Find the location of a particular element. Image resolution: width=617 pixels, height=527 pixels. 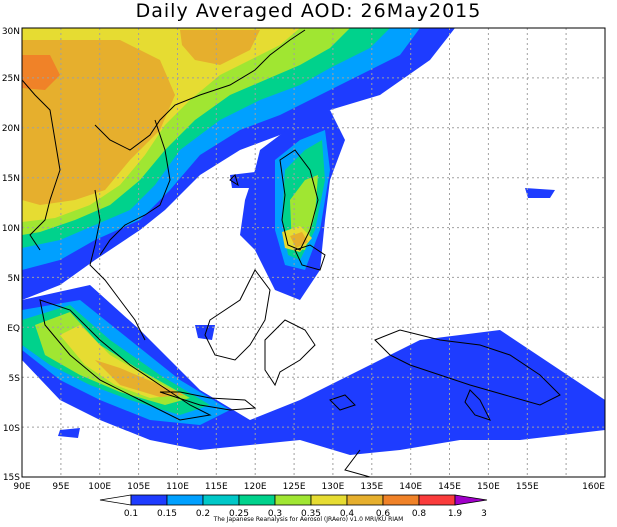

lon-label: 150E is located at coordinates (488, 487).